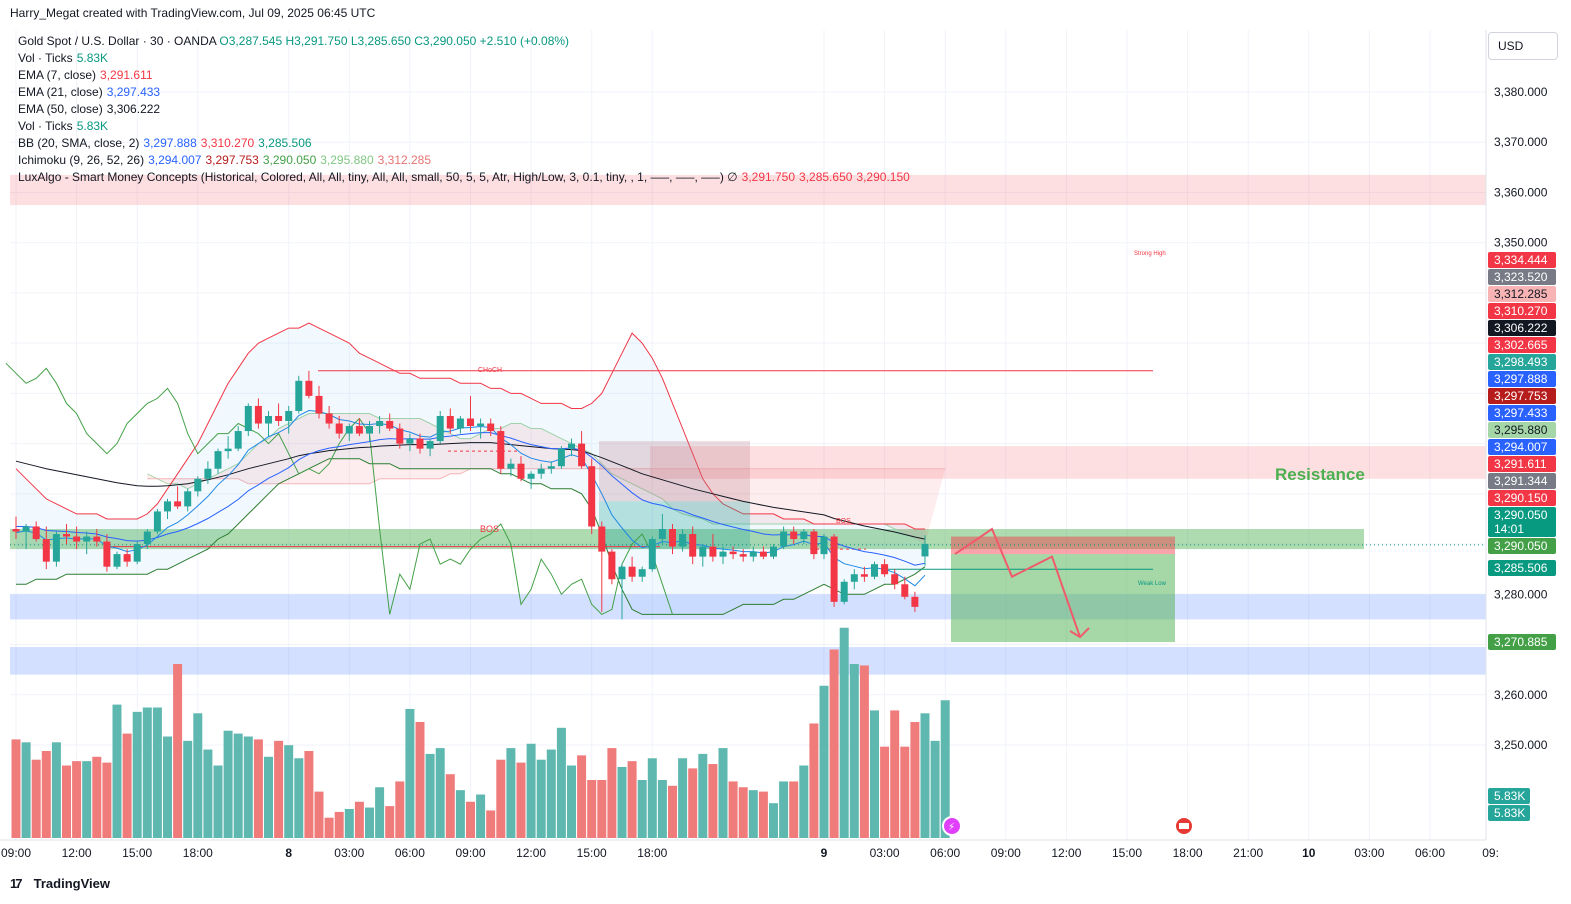 This screenshot has height=904, width=1571. Describe the element at coordinates (92, 126) in the screenshot. I see `legend-value: 5.83K` at that location.